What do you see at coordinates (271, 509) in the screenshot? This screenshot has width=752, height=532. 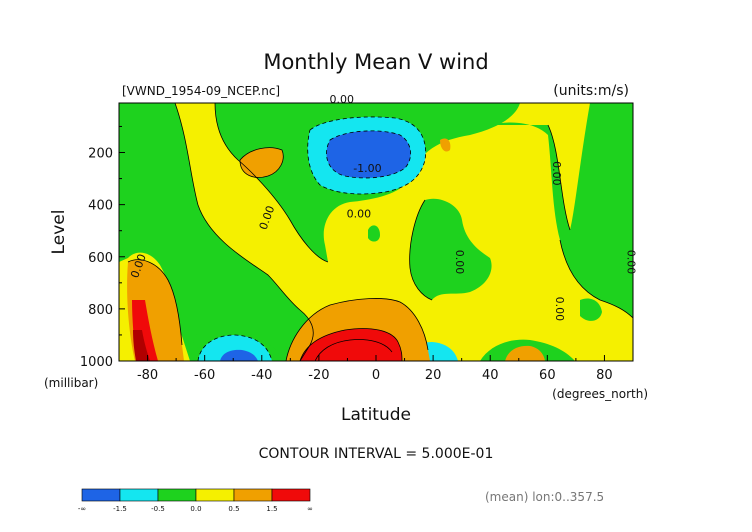 I see `colorbar-tick-label: 1.5` at bounding box center [271, 509].